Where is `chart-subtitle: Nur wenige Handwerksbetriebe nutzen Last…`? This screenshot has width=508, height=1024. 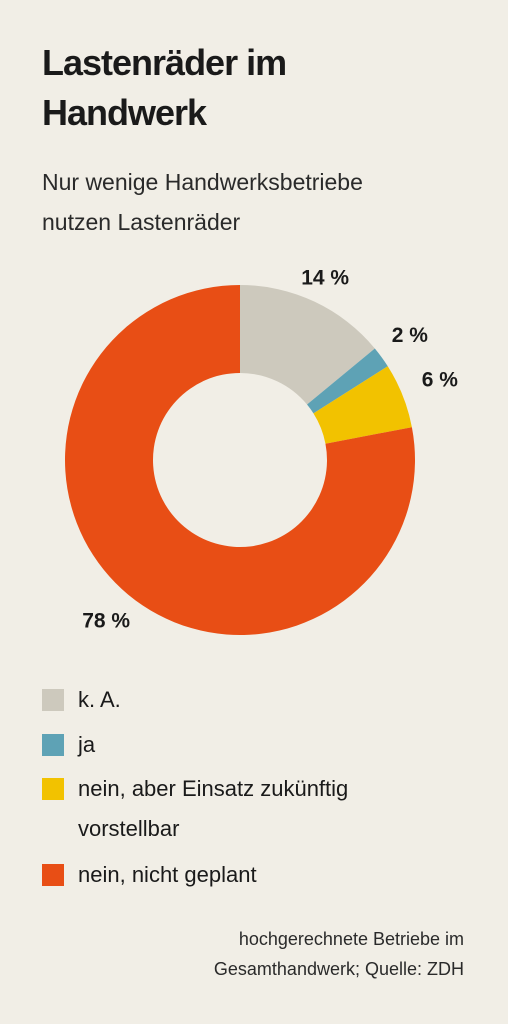 chart-subtitle: Nur wenige Handwerksbetriebe nutzen Last… is located at coordinates (202, 202).